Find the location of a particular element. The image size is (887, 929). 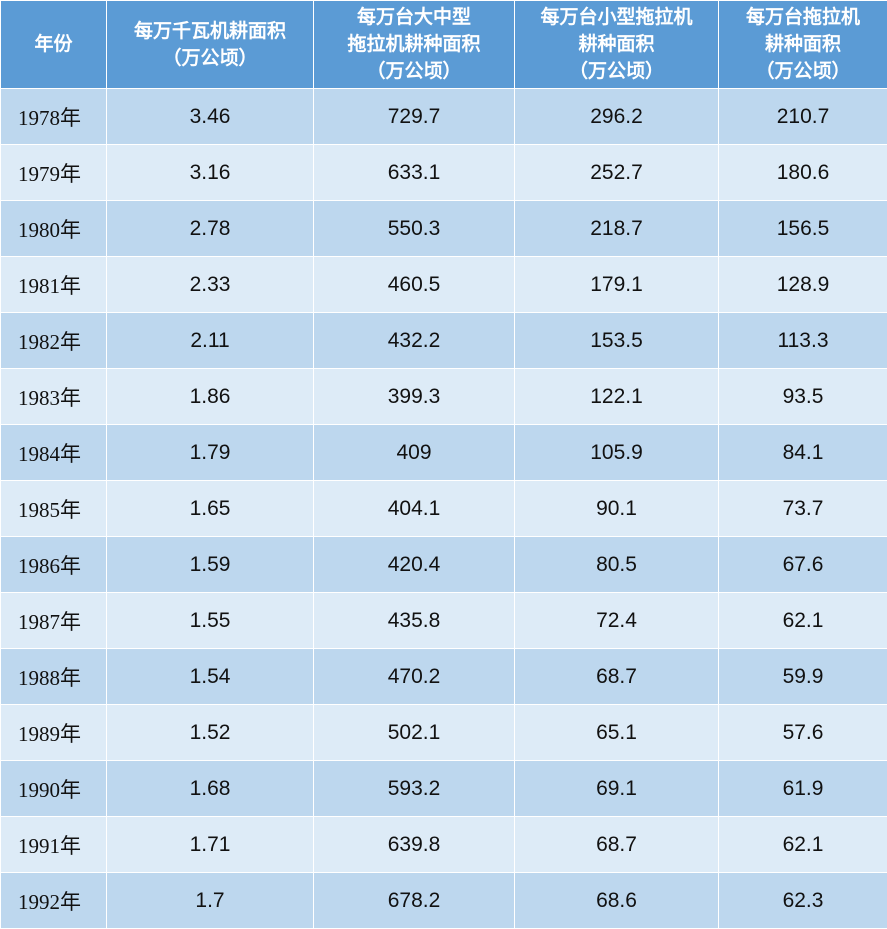

year-cell: 1984年 is located at coordinates (54, 453).